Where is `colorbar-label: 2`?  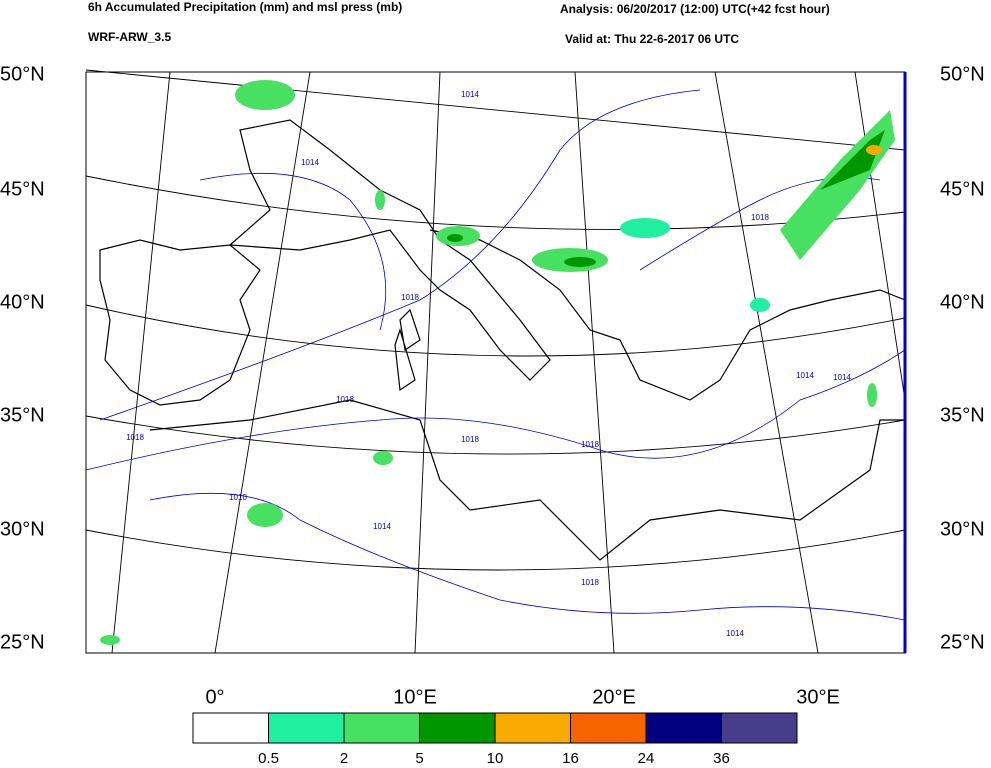
colorbar-label: 2 is located at coordinates (344, 758).